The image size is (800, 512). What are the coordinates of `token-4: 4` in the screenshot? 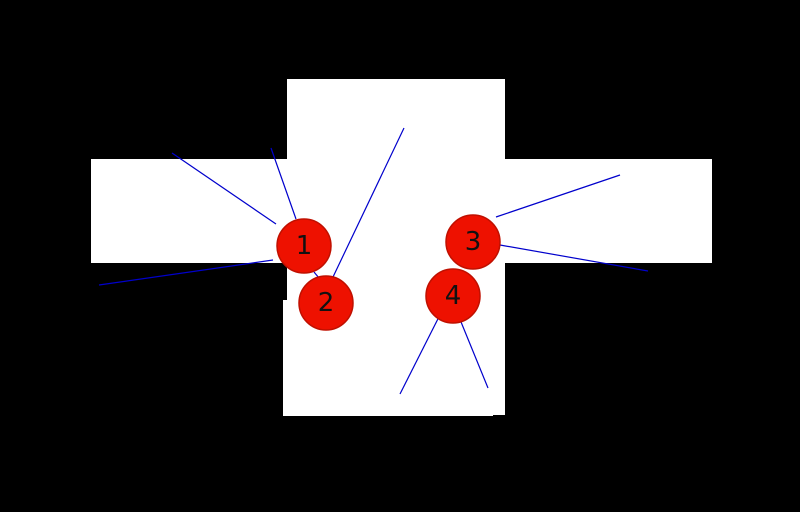 It's located at (453, 296).